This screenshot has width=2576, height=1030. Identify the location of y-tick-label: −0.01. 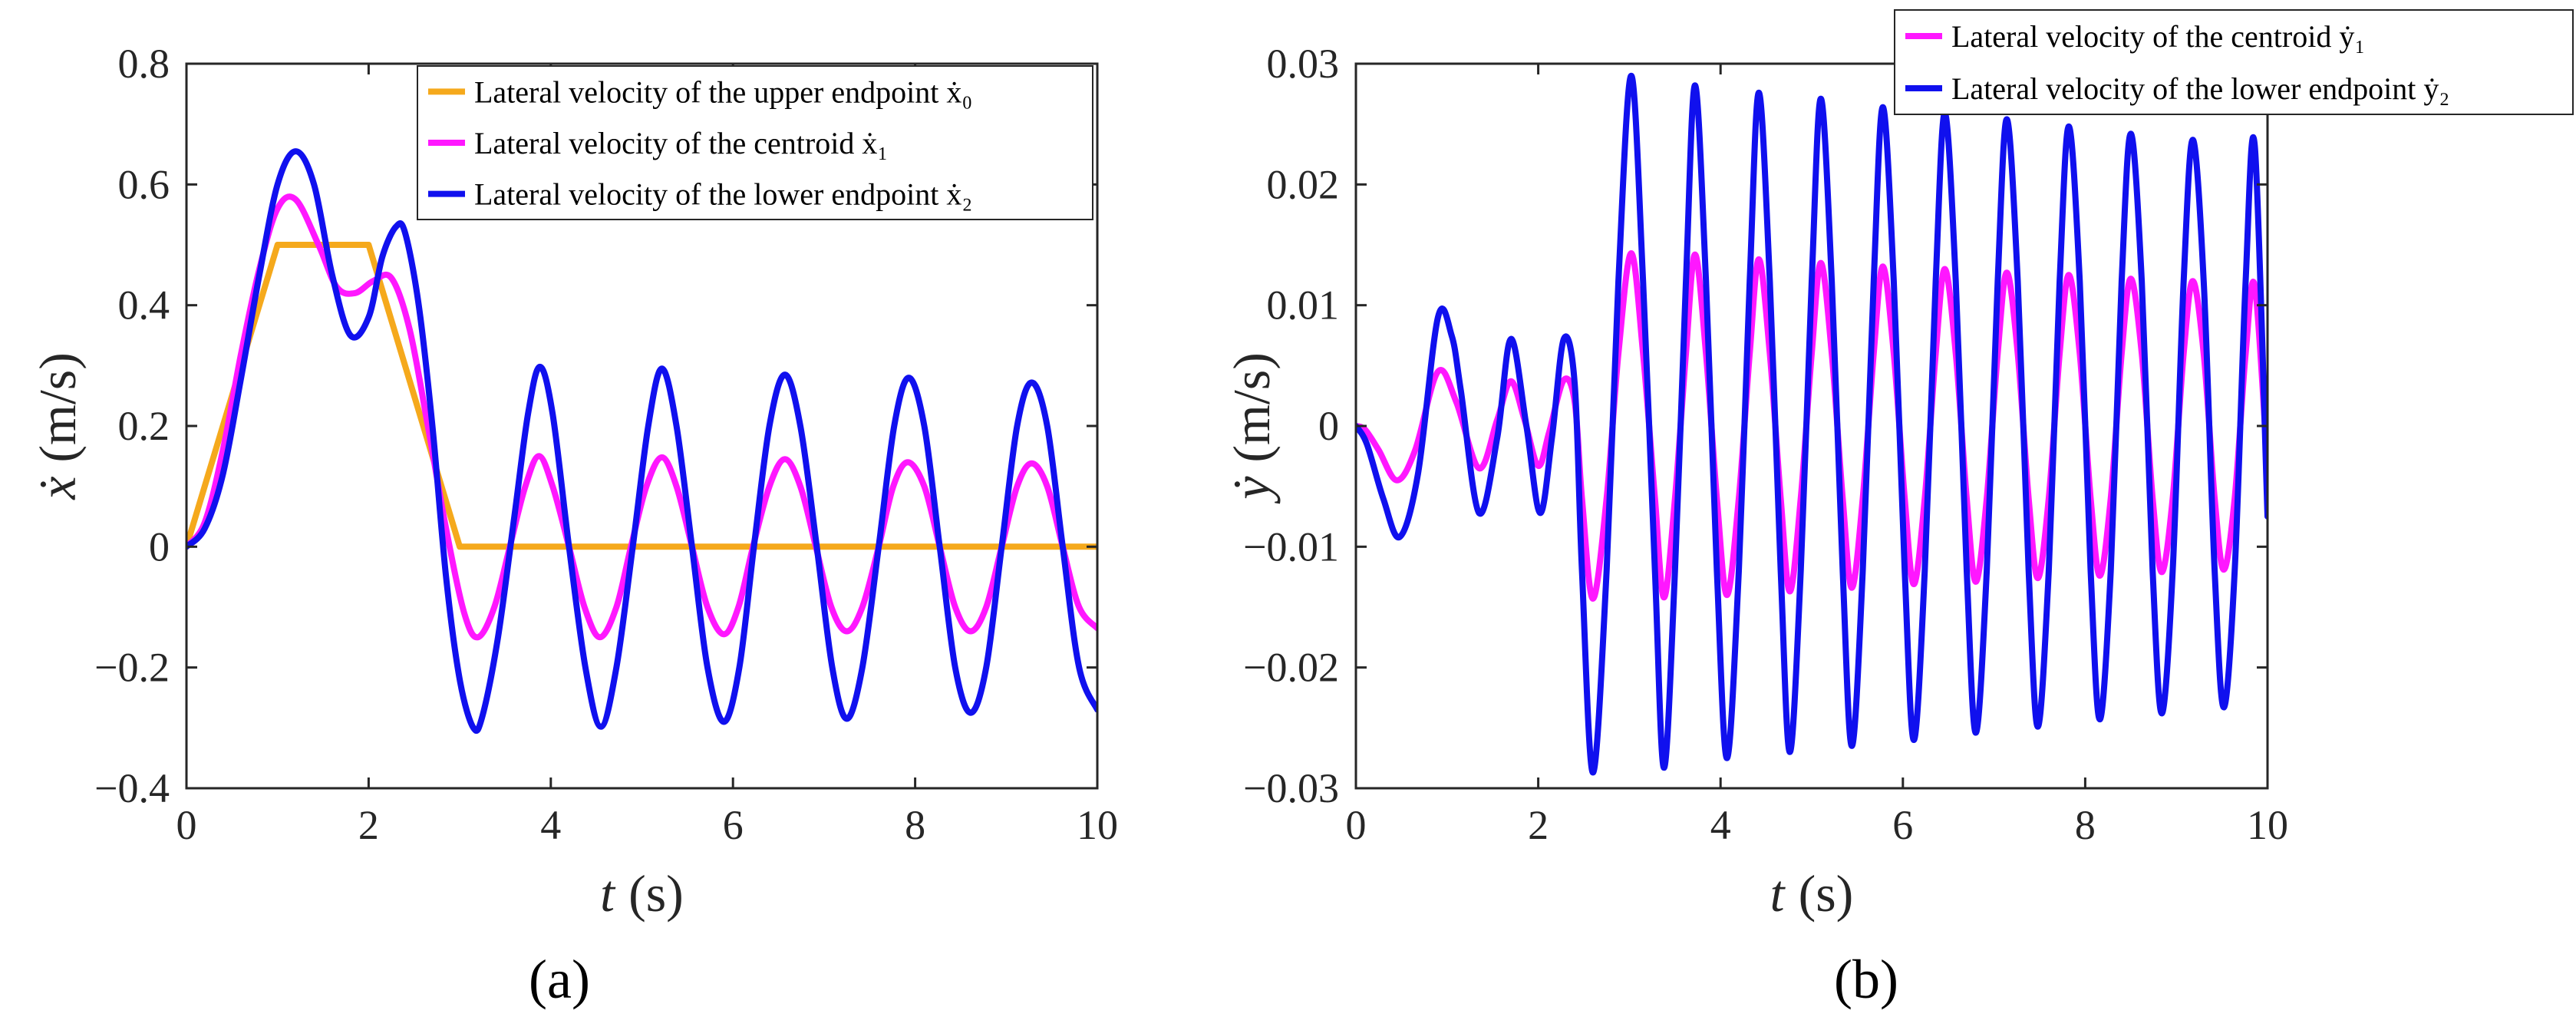
(1291, 546).